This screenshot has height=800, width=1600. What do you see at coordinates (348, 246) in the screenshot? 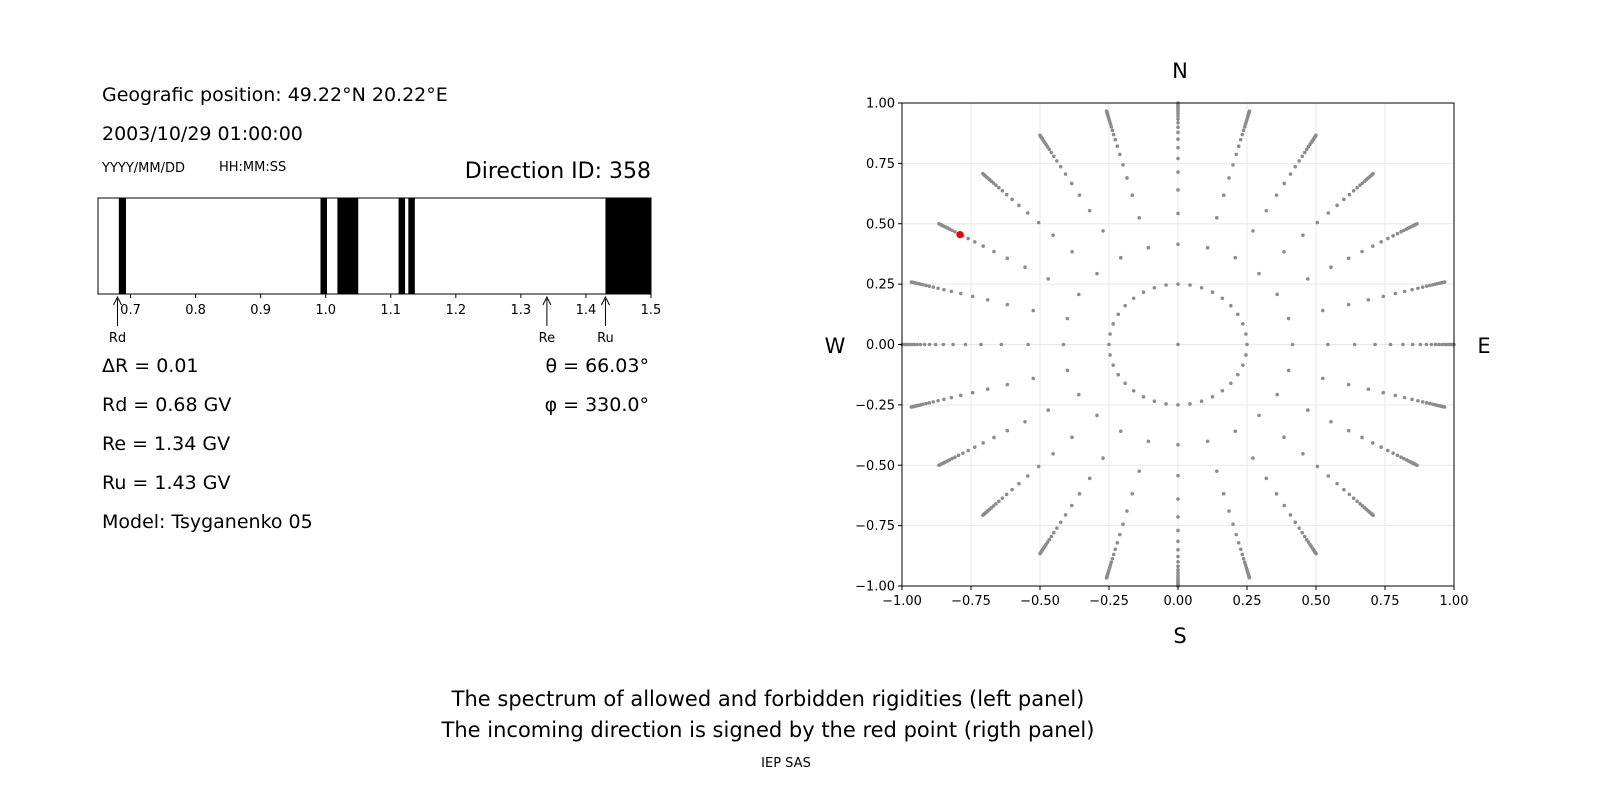
I see `forbidden-band` at bounding box center [348, 246].